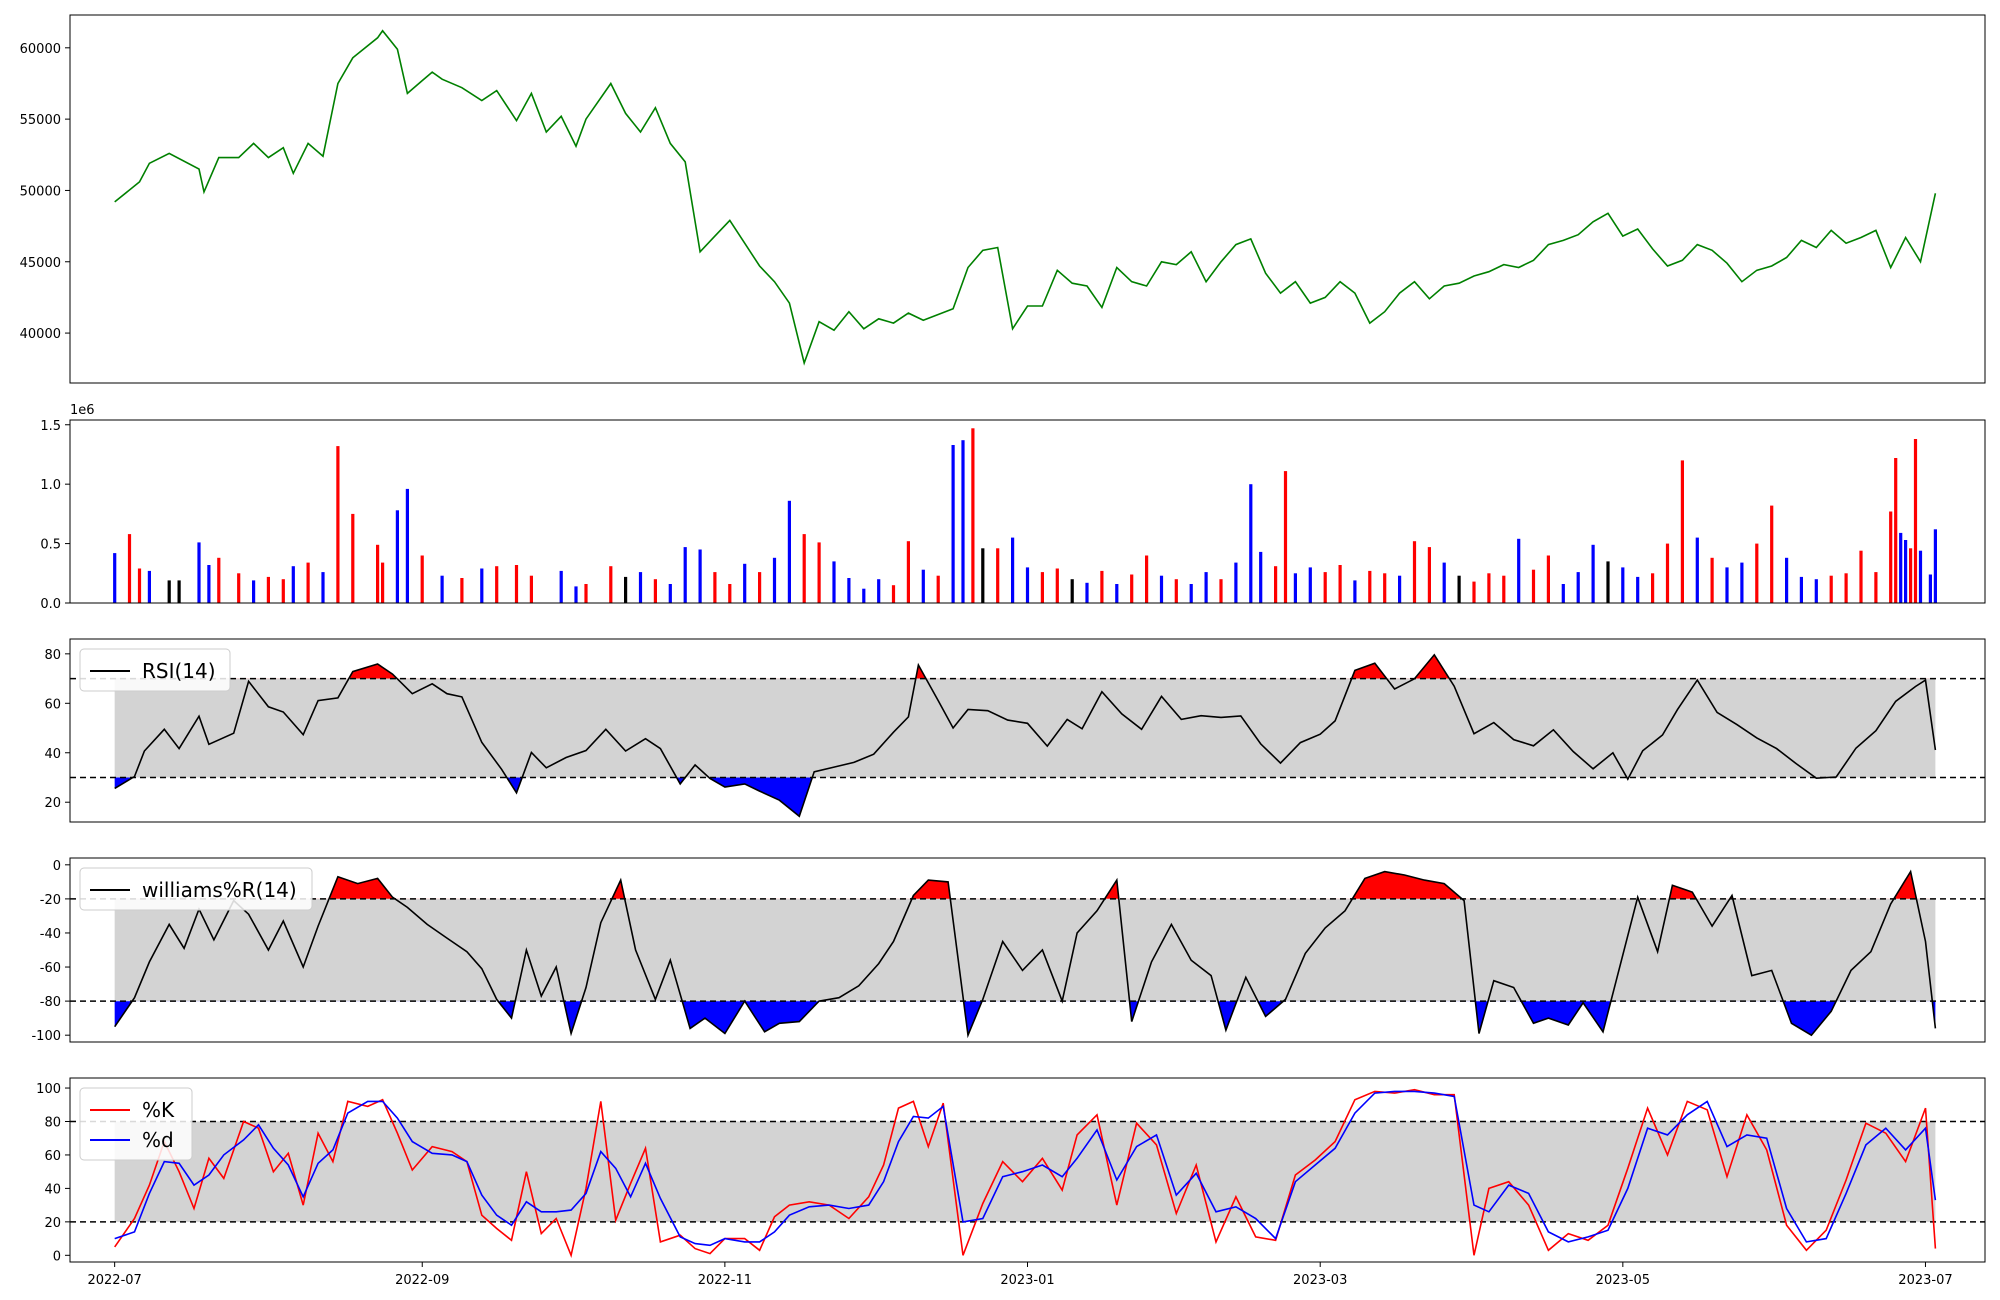 Image resolution: width=2000 pixels, height=1300 pixels. Describe the element at coordinates (50, 1002) in the screenshot. I see `williams-ytick-label: -80` at that location.